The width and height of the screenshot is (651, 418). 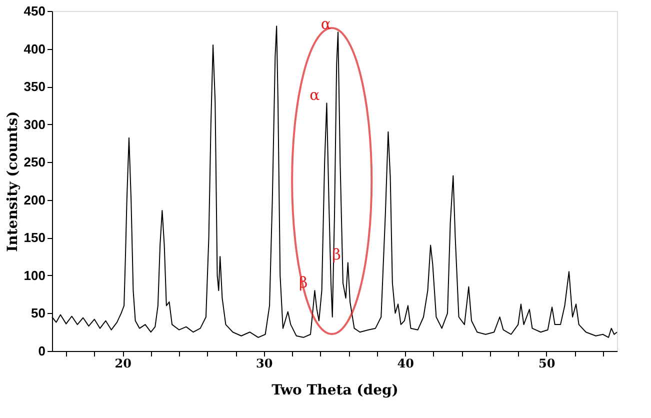 I want to click on y-tick-label: 200, so click(x=35, y=200).